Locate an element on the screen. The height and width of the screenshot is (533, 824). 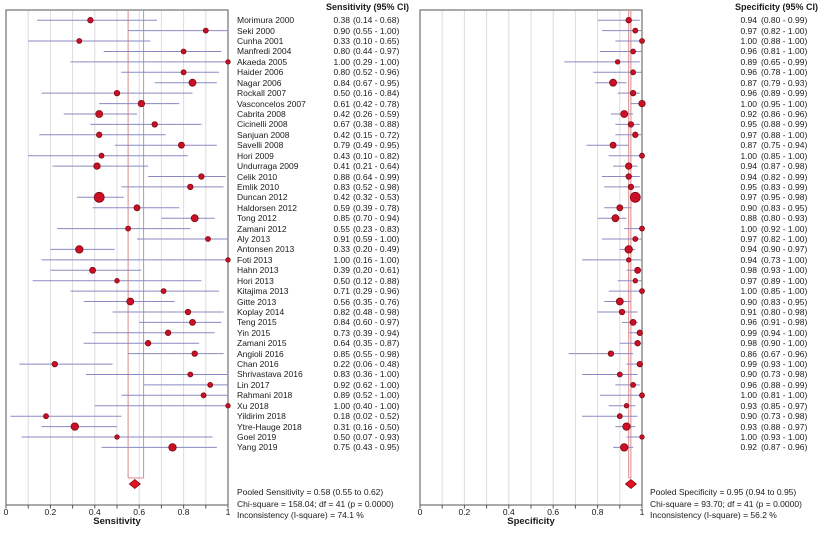
study-label: Lin 2017 is located at coordinates (253, 384).